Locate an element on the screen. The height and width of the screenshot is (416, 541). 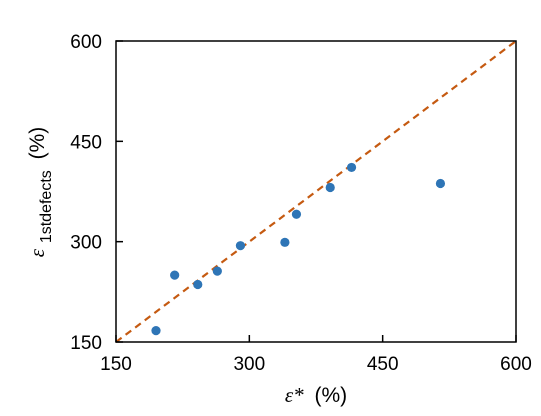
y-axis-symbol: ε is located at coordinates (37, 252).